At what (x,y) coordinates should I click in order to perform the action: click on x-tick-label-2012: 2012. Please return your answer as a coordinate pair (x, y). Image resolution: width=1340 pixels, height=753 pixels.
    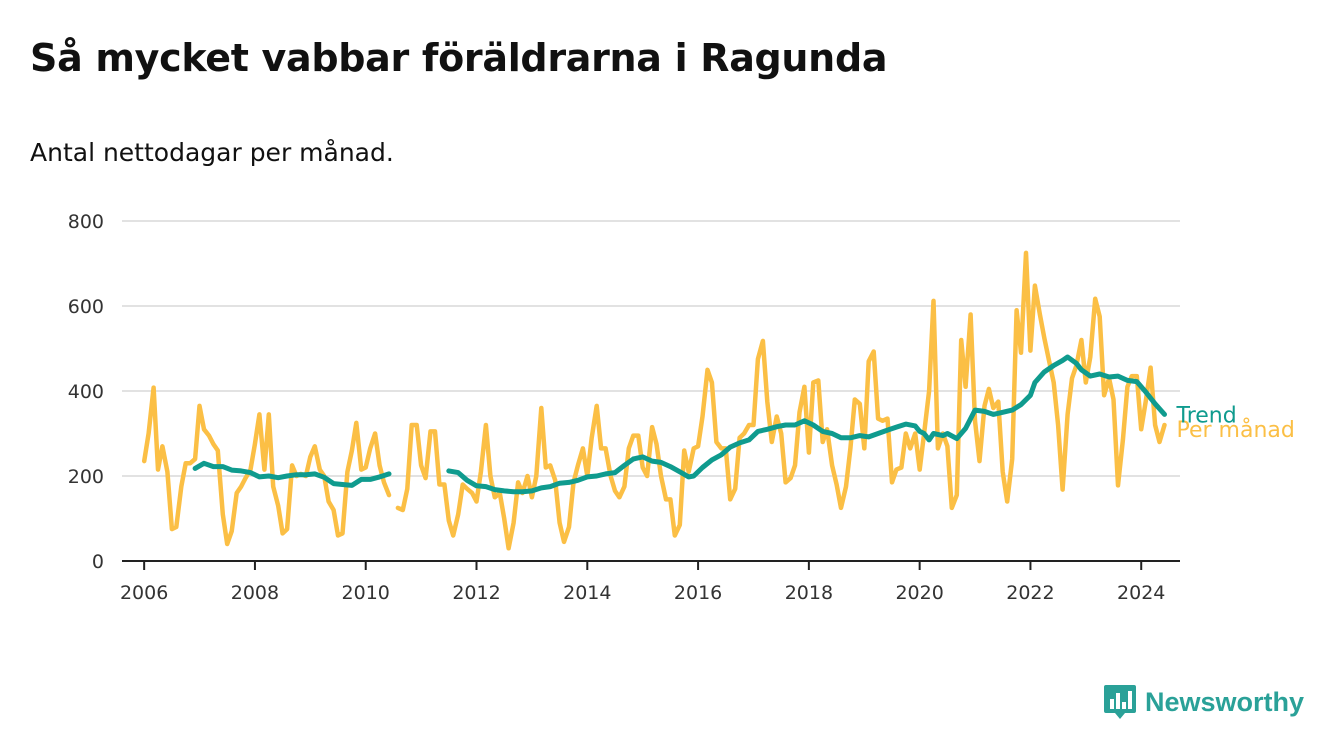
    Looking at the image, I should click on (476, 593).